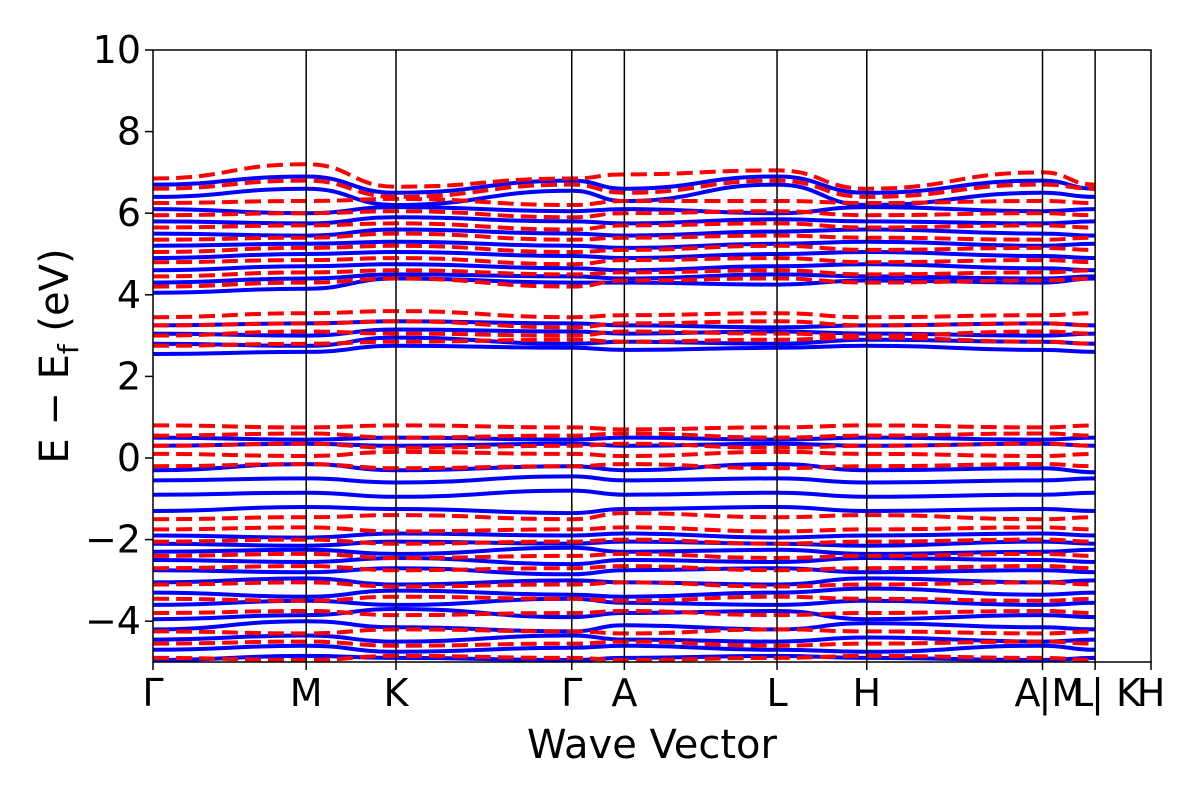  I want to click on y-axis-label-unit: (eV), so click(55, 296).